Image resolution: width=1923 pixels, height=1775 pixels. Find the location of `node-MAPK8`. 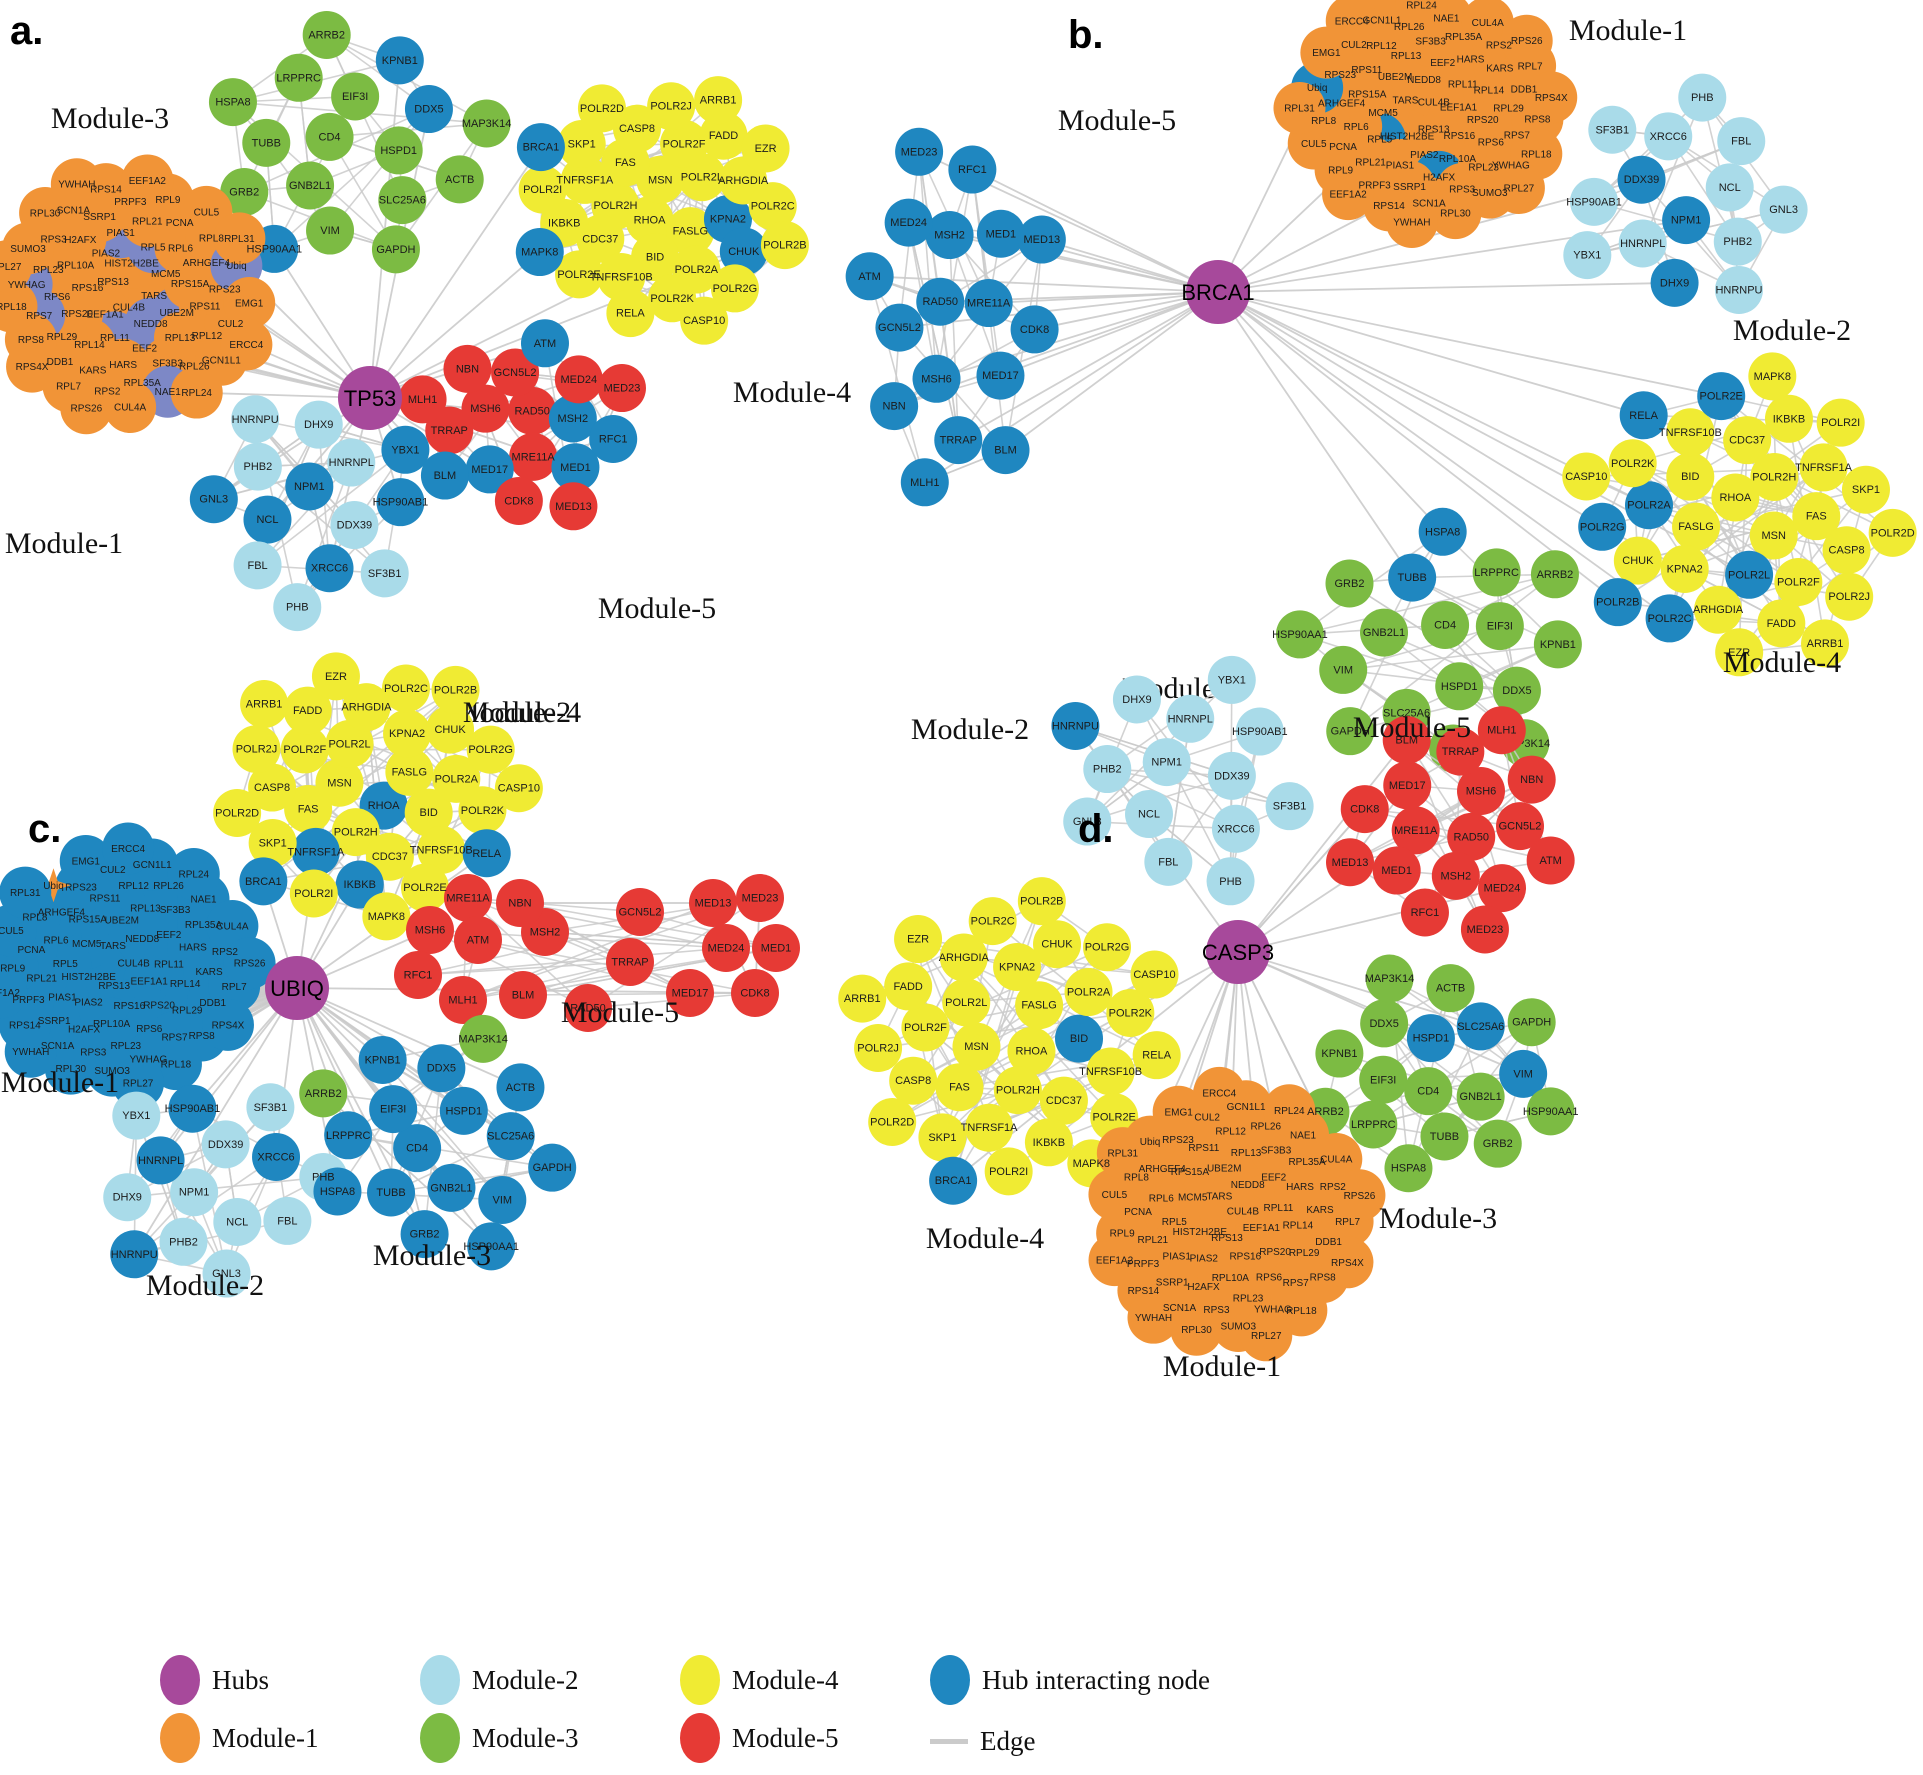

node-MAPK8 is located at coordinates (539, 252).